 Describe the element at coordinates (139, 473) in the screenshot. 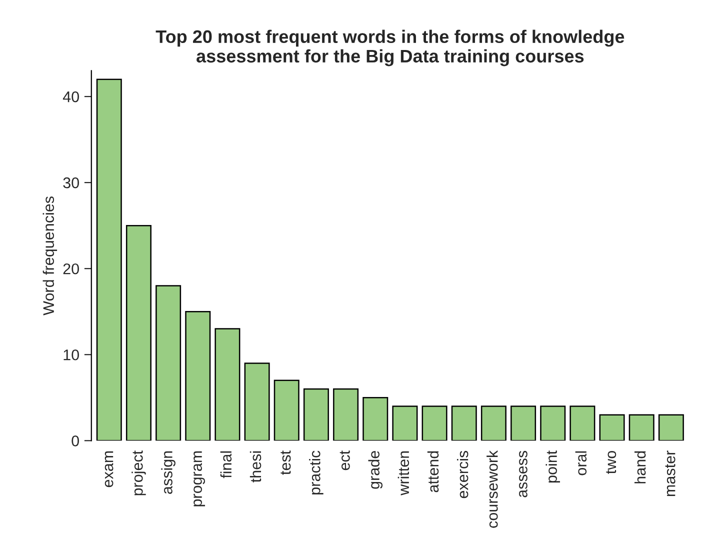

I see `x-tick-label: project` at that location.